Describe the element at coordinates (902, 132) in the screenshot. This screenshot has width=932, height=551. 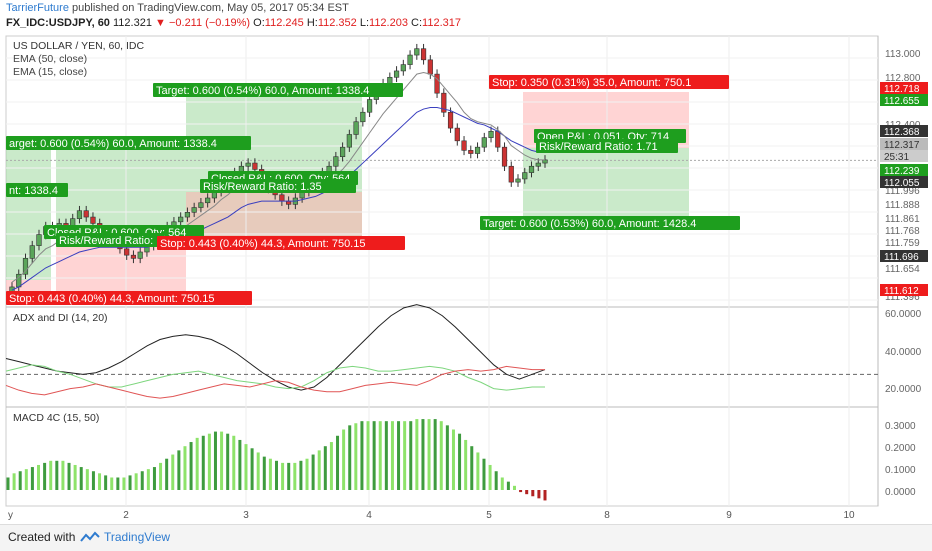
I see `price-tag-label: 112.368` at that location.